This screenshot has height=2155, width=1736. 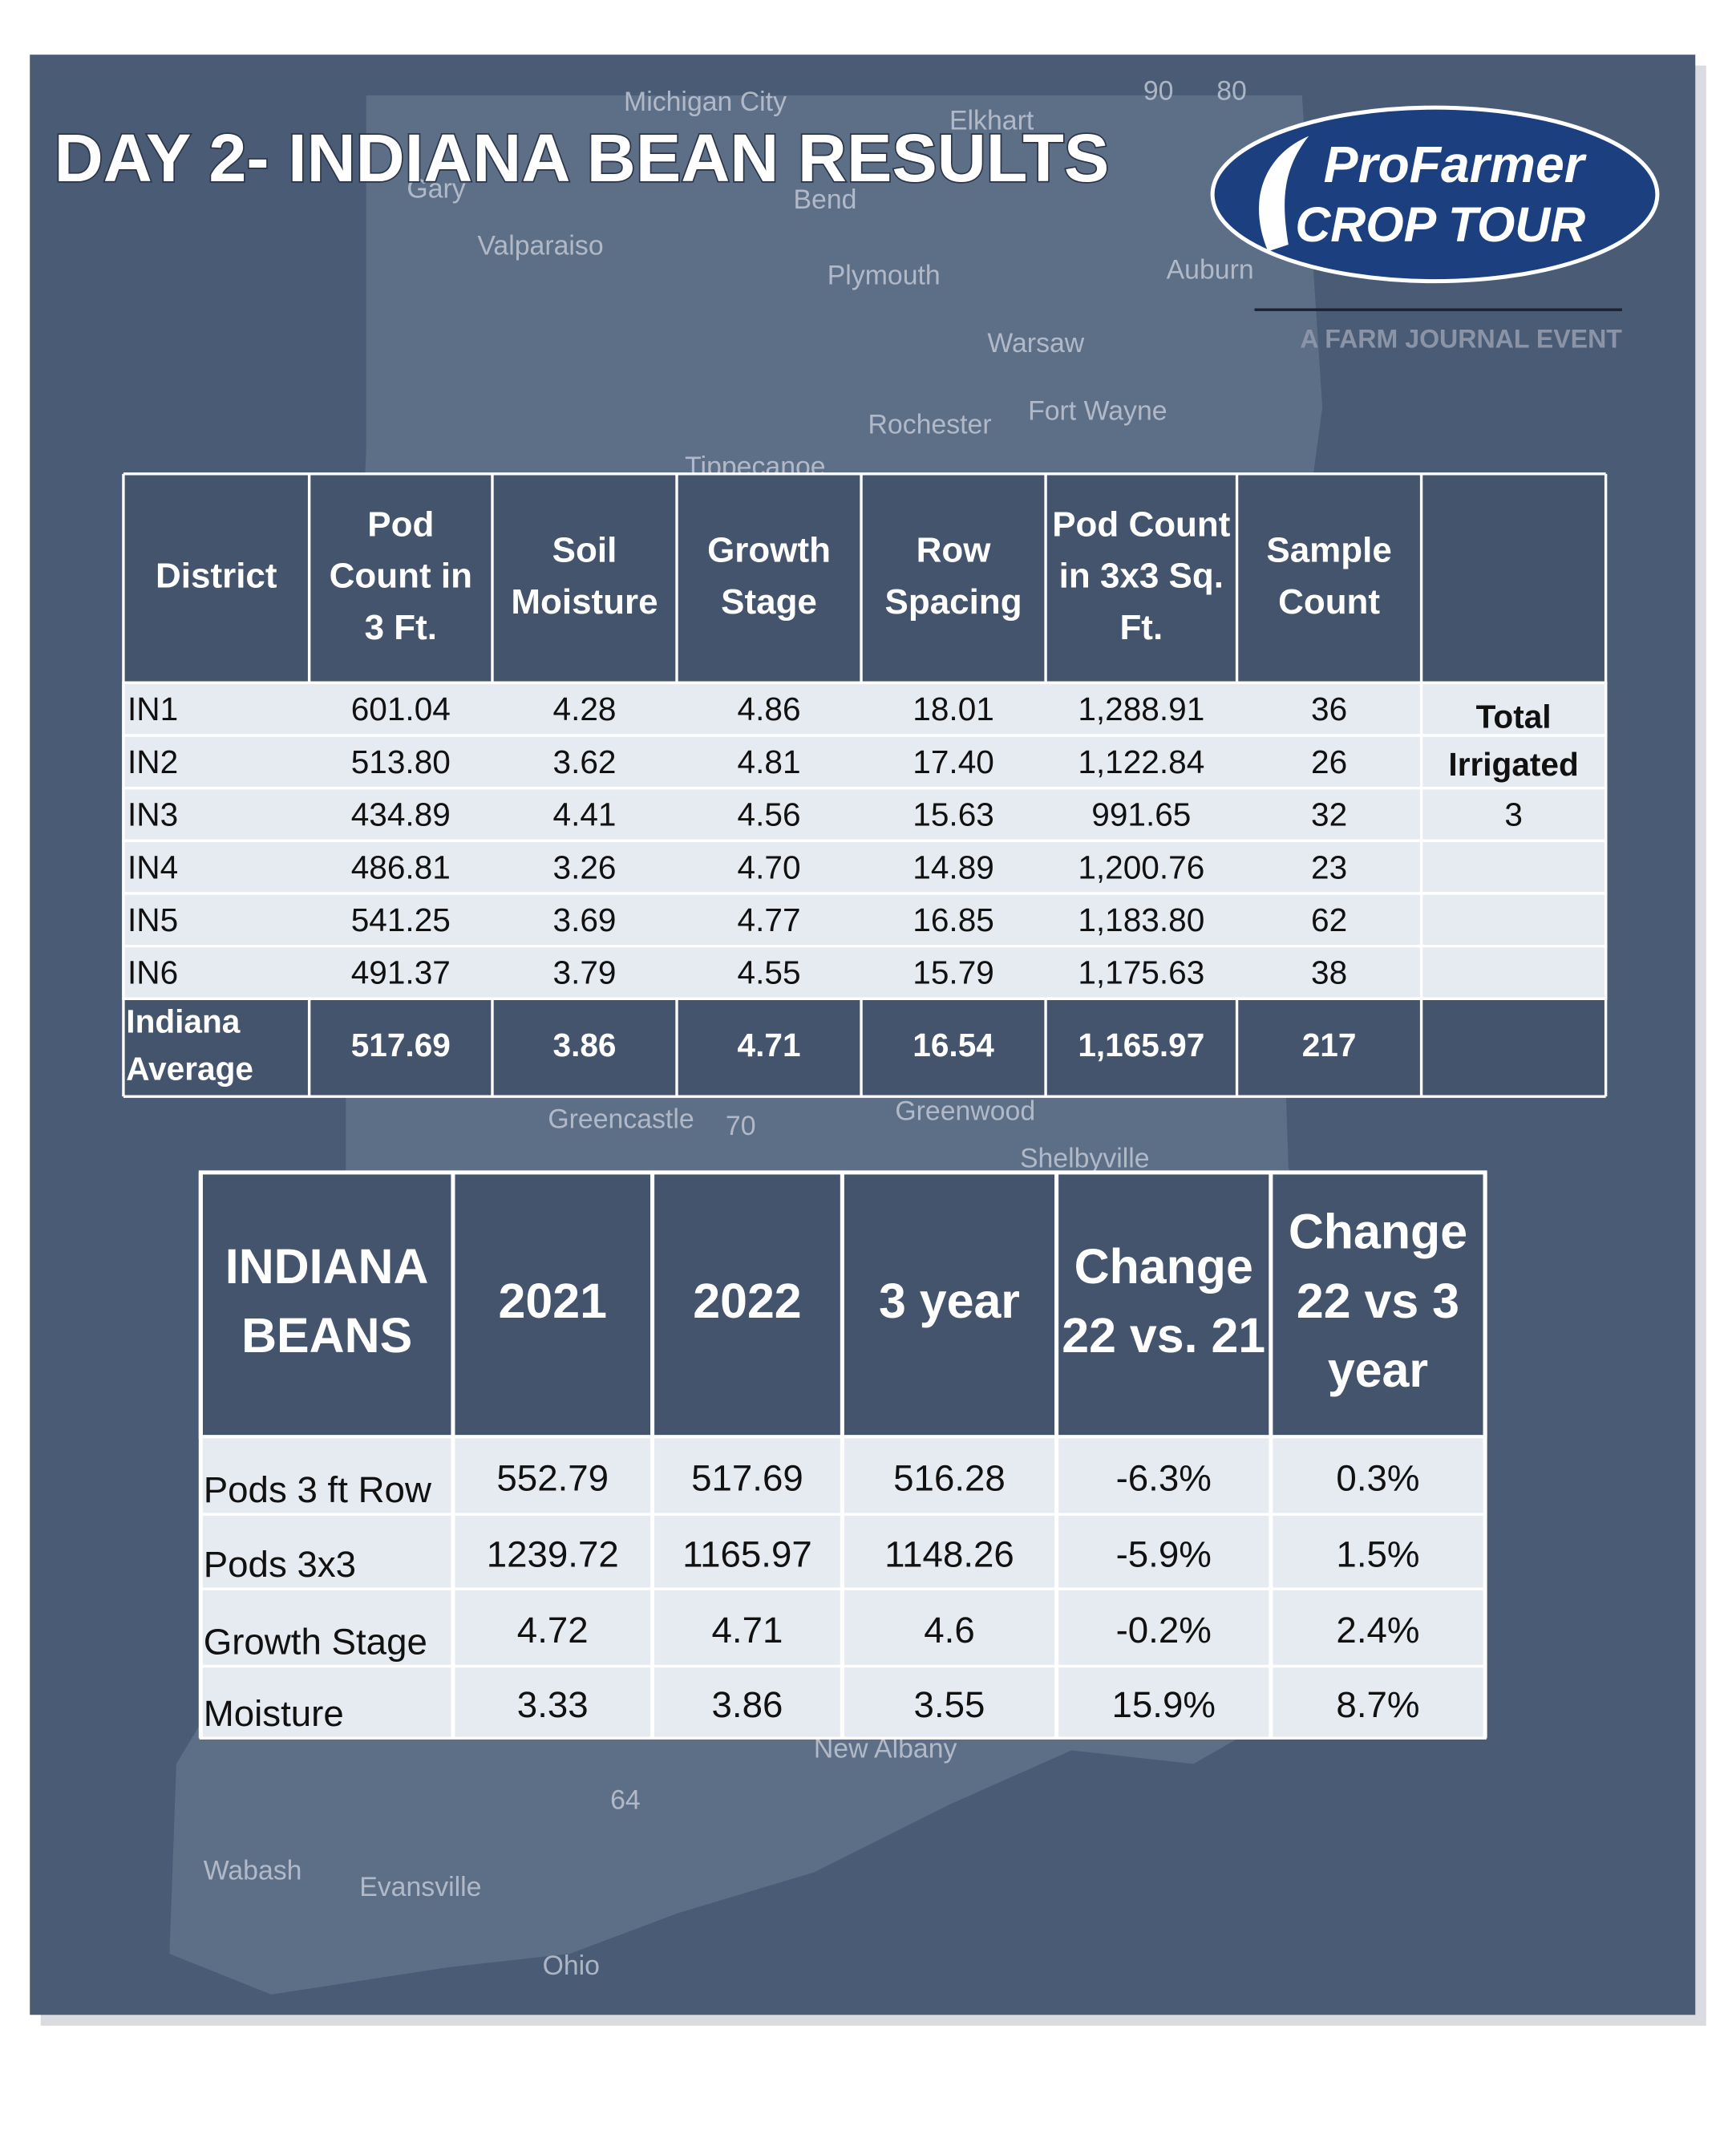 What do you see at coordinates (274, 1713) in the screenshot?
I see `row-label: Moisture` at bounding box center [274, 1713].